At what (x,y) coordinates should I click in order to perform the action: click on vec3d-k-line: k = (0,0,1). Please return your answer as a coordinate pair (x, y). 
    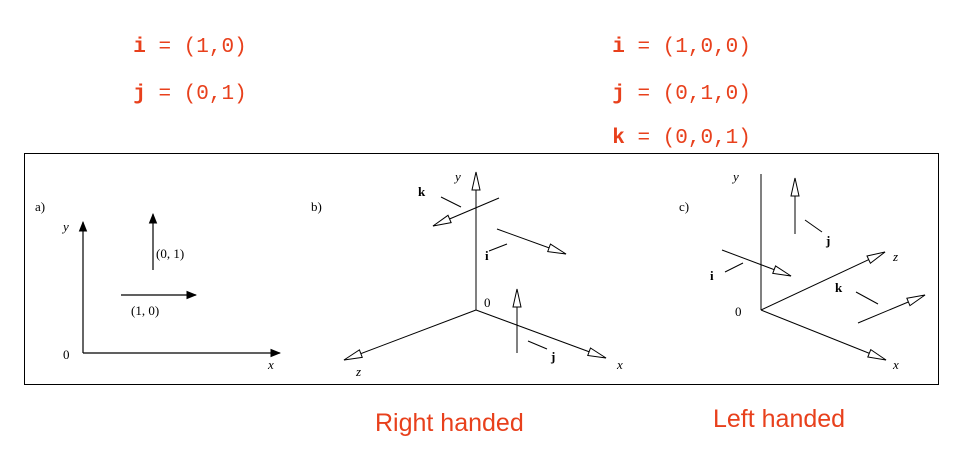
    Looking at the image, I should click on (669, 127).